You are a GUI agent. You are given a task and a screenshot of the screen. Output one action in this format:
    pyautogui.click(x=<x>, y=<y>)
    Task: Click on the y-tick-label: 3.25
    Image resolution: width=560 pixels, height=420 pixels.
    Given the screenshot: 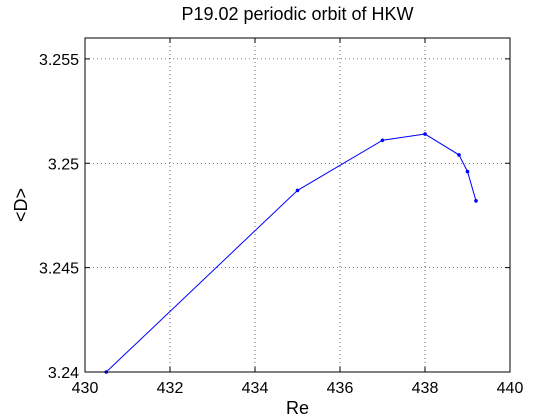 What is the action you would take?
    pyautogui.click(x=63, y=164)
    